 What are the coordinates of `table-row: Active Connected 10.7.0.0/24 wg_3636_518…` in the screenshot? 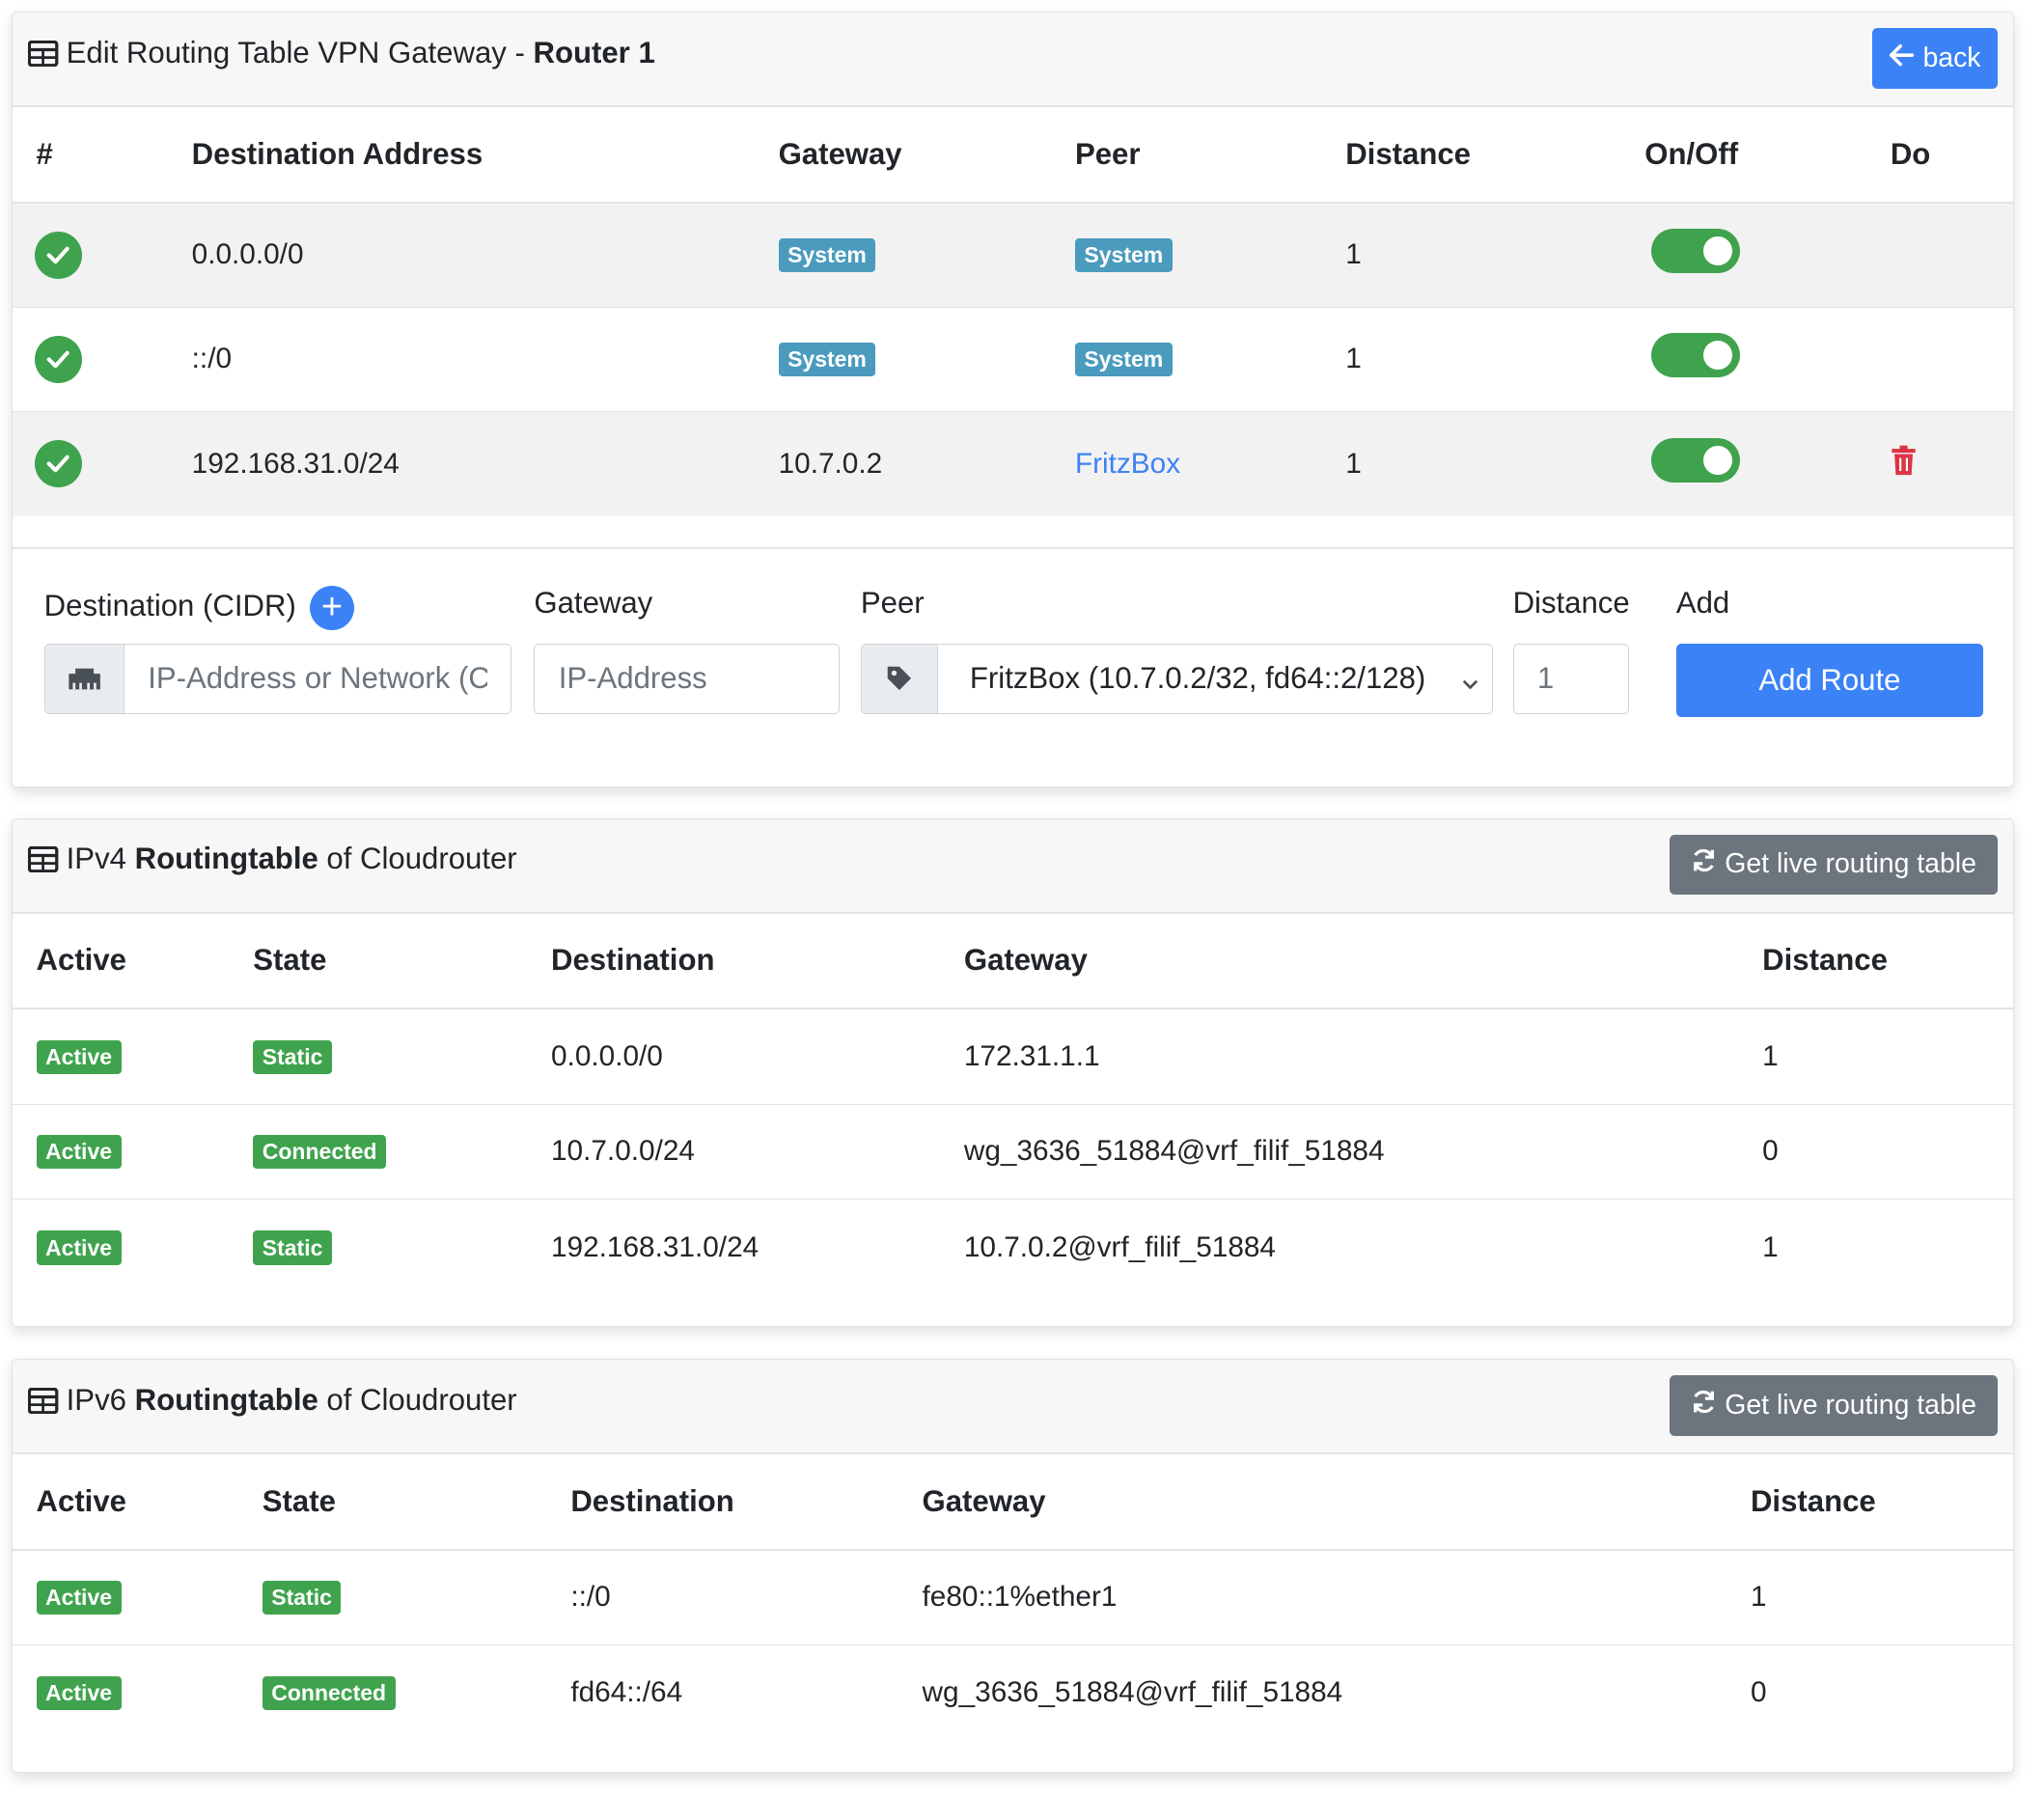 It's located at (1014, 1151).